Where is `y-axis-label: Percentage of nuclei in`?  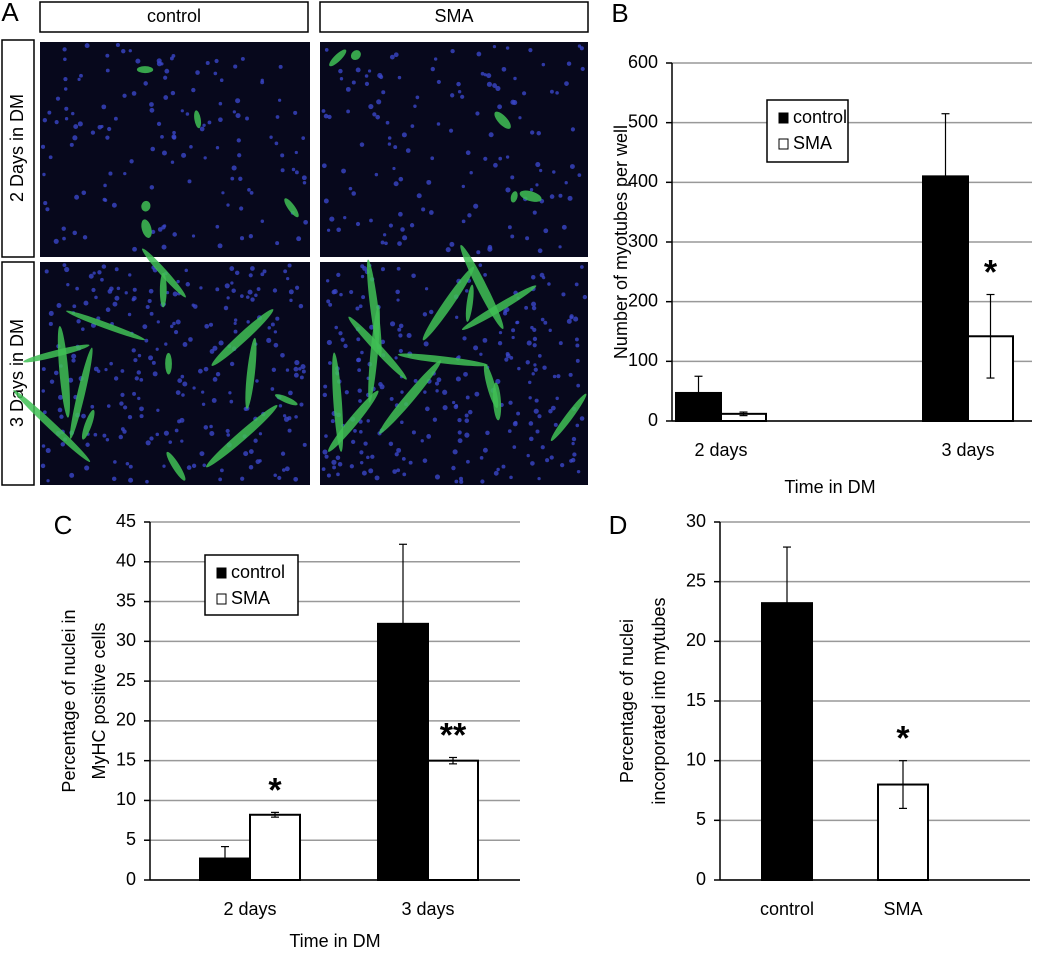 y-axis-label: Percentage of nuclei in is located at coordinates (69, 700).